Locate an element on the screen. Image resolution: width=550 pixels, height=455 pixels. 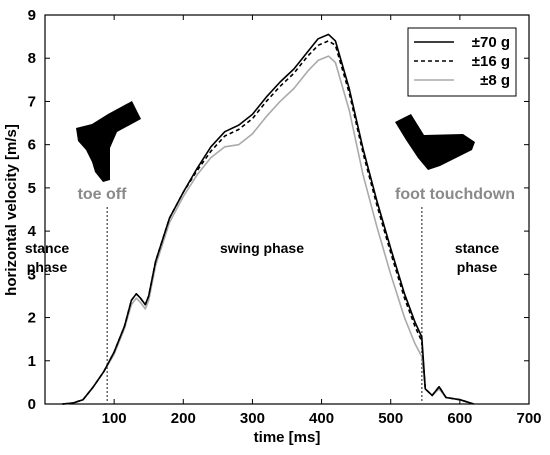
y-tick-label: 3 is located at coordinates (32, 274).